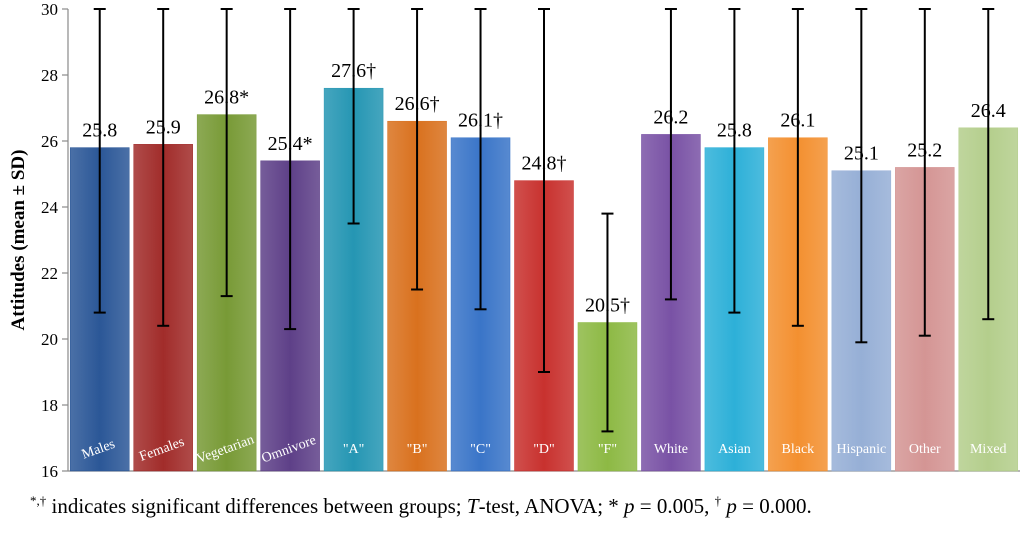 The width and height of the screenshot is (1024, 535). I want to click on value-label-asian: 25.8, so click(734, 131).